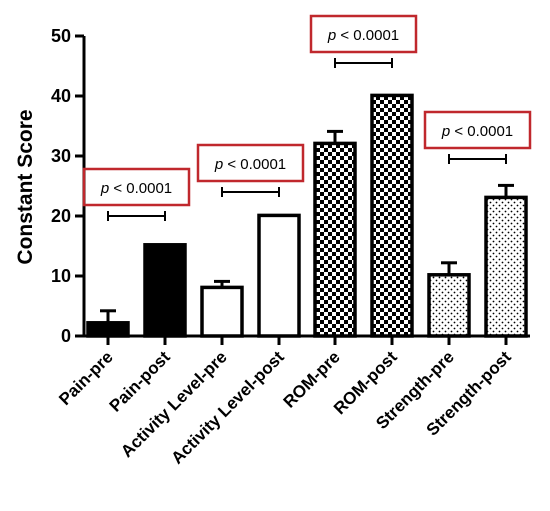  What do you see at coordinates (174, 404) in the screenshot?
I see `x-tick-label: Activity Level-pre` at bounding box center [174, 404].